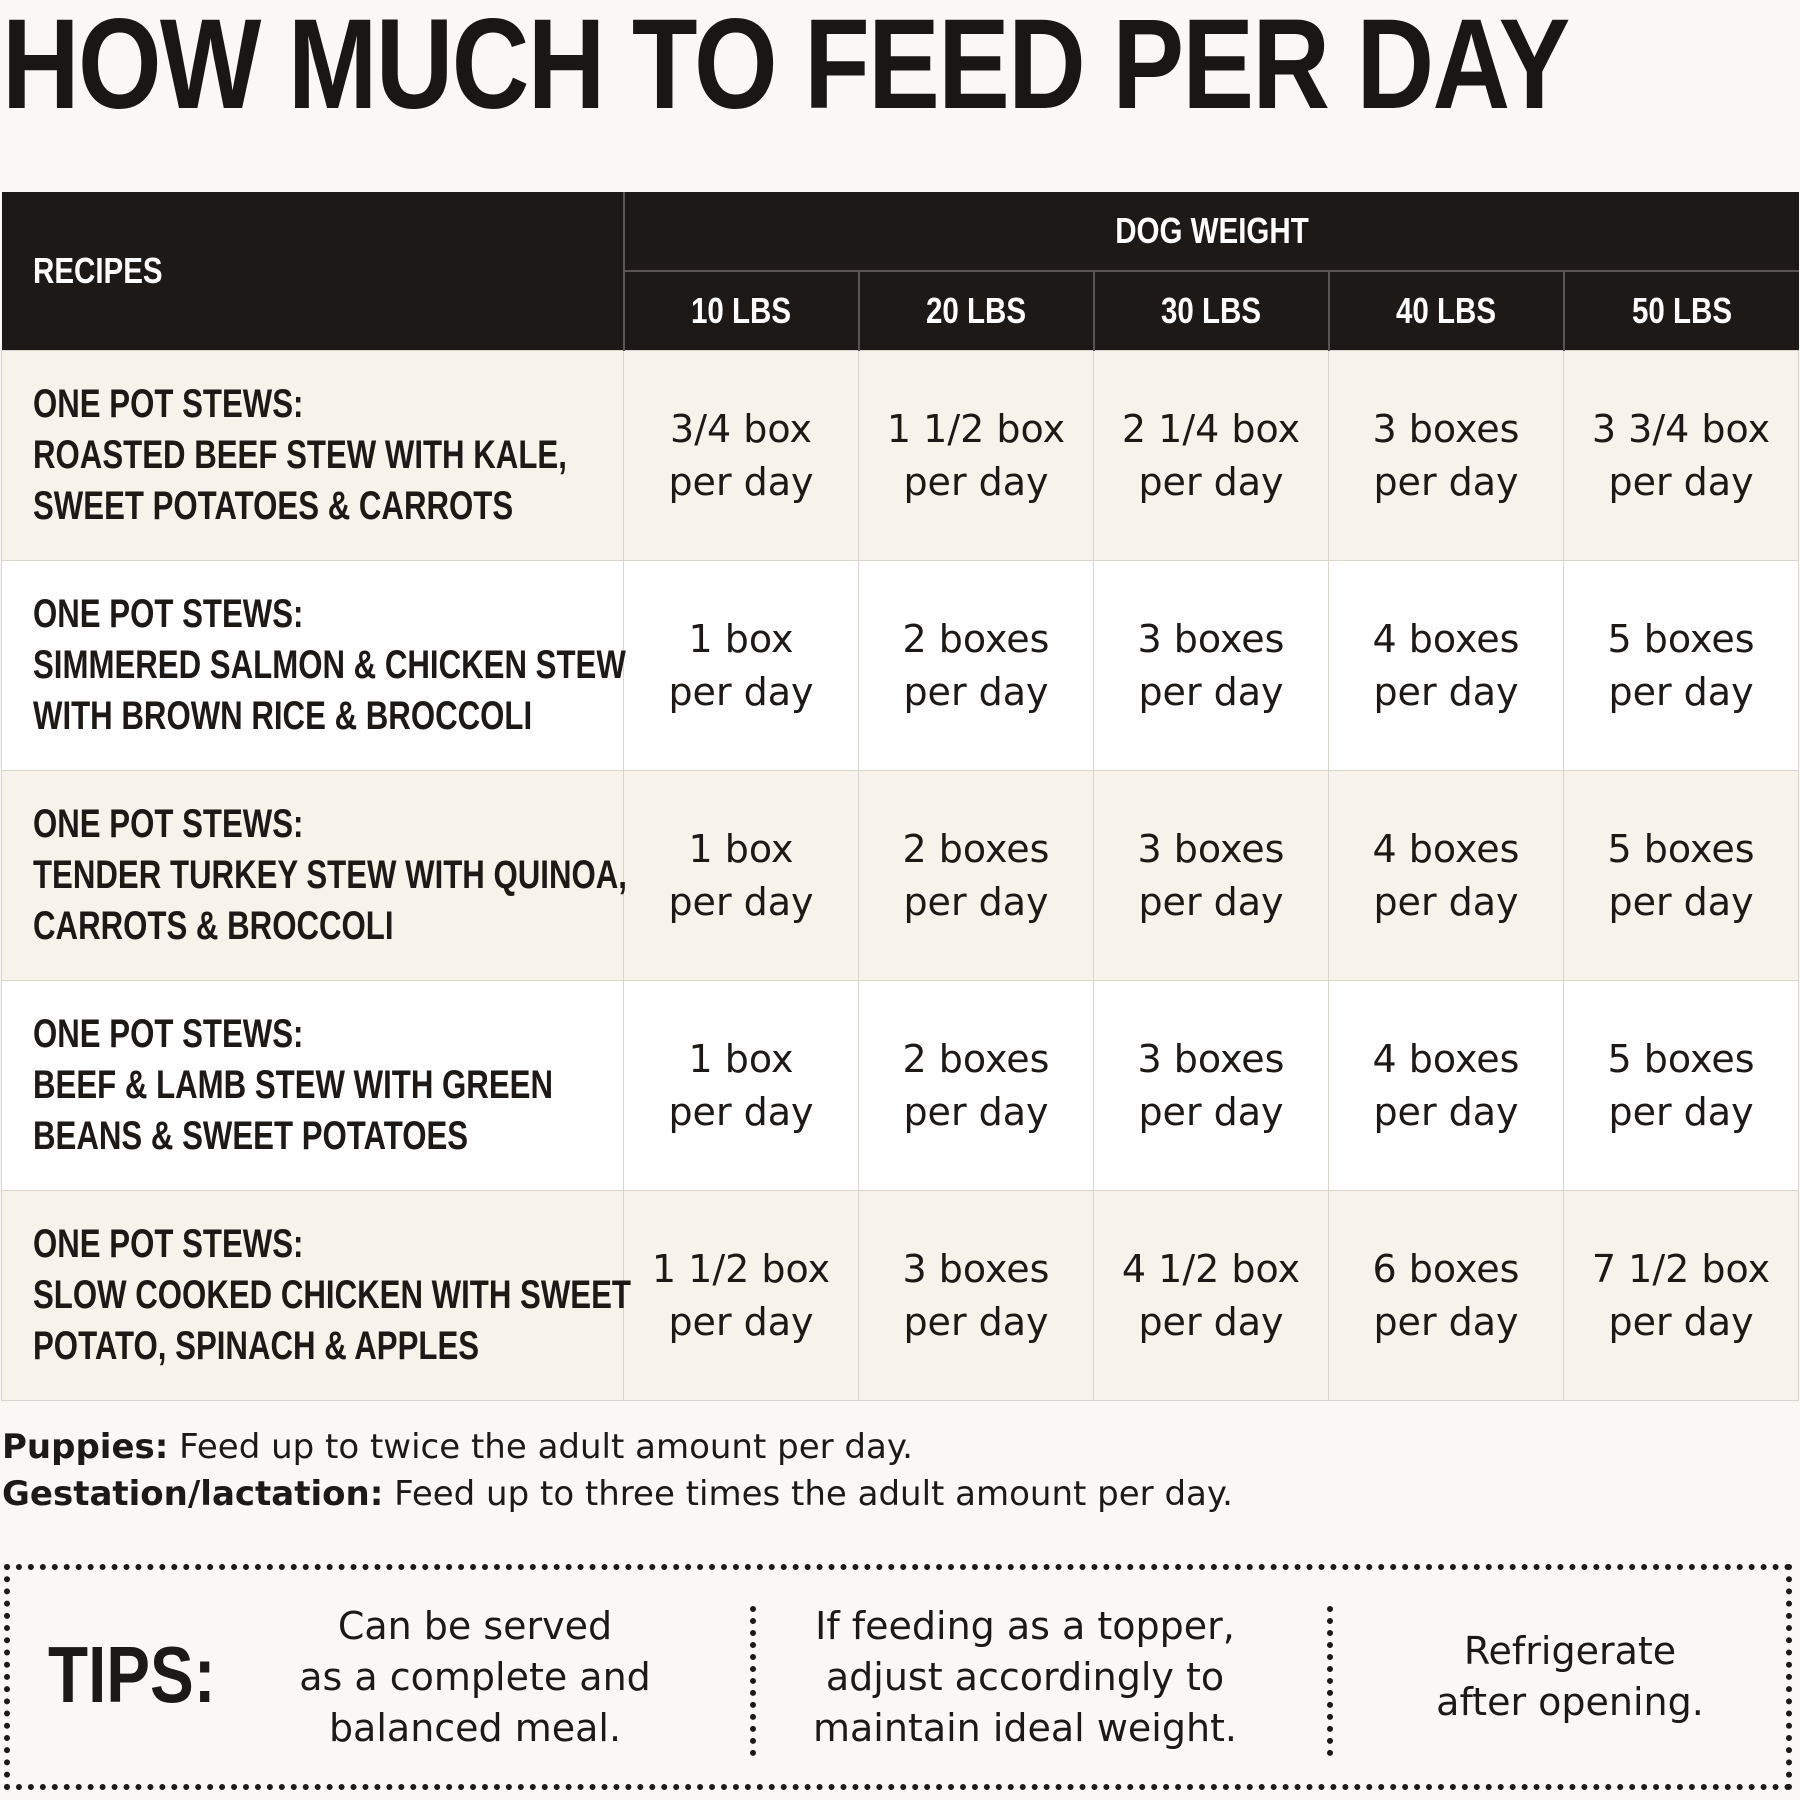 This screenshot has height=1800, width=1800. What do you see at coordinates (1211, 1295) in the screenshot?
I see `amount-cell: 4 1/2 box per day` at bounding box center [1211, 1295].